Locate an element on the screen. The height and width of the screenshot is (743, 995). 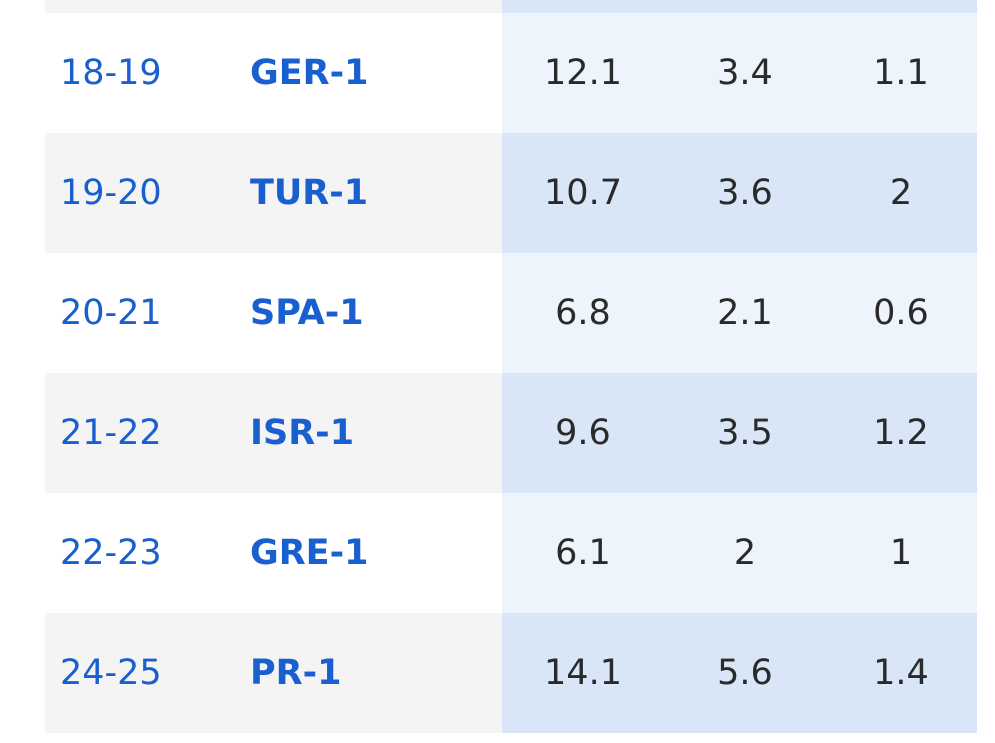
season-link: 22-23 is located at coordinates (111, 553).